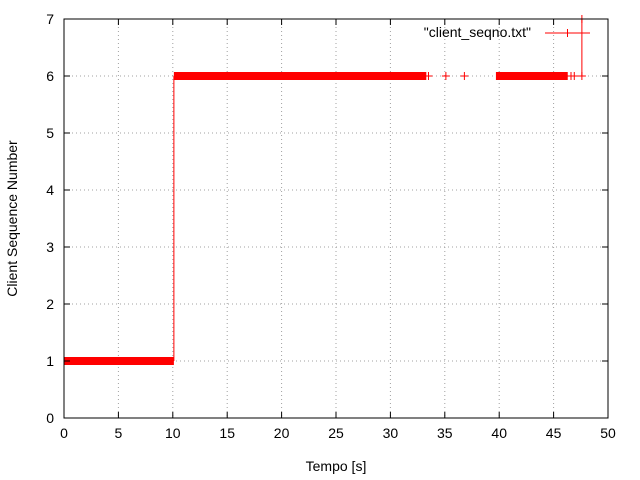 The width and height of the screenshot is (640, 480). I want to click on y-tick-label: 0, so click(50, 418).